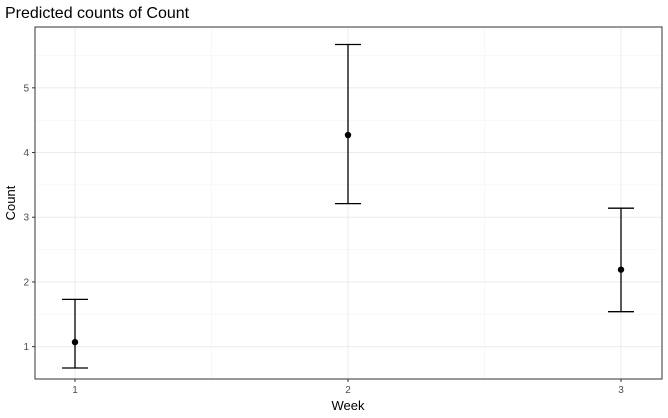 This screenshot has width=668, height=418. Describe the element at coordinates (26, 153) in the screenshot. I see `y-tick-label: 4` at that location.